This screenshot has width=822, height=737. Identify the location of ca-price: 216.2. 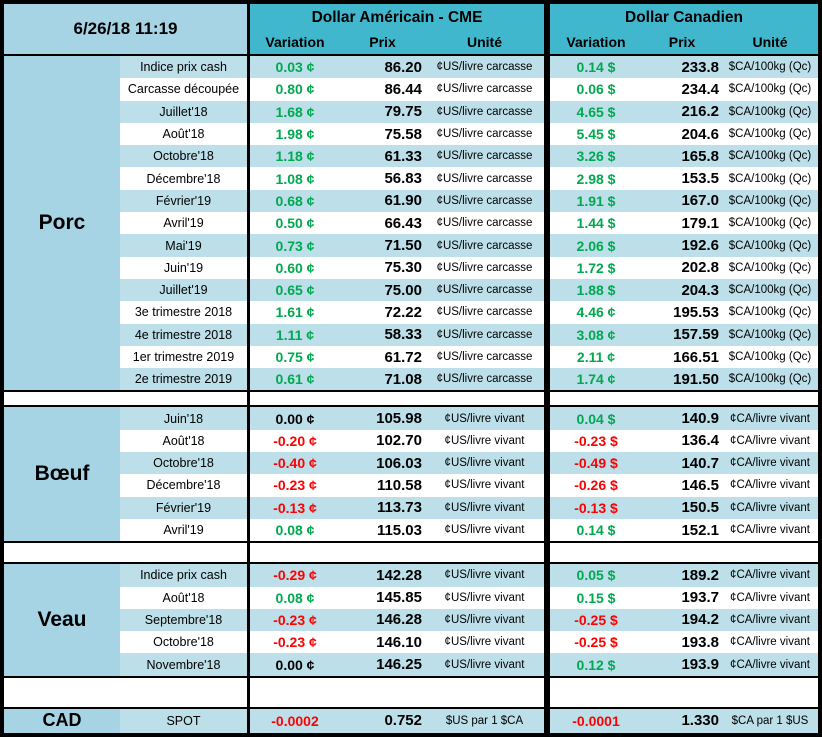
(700, 112).